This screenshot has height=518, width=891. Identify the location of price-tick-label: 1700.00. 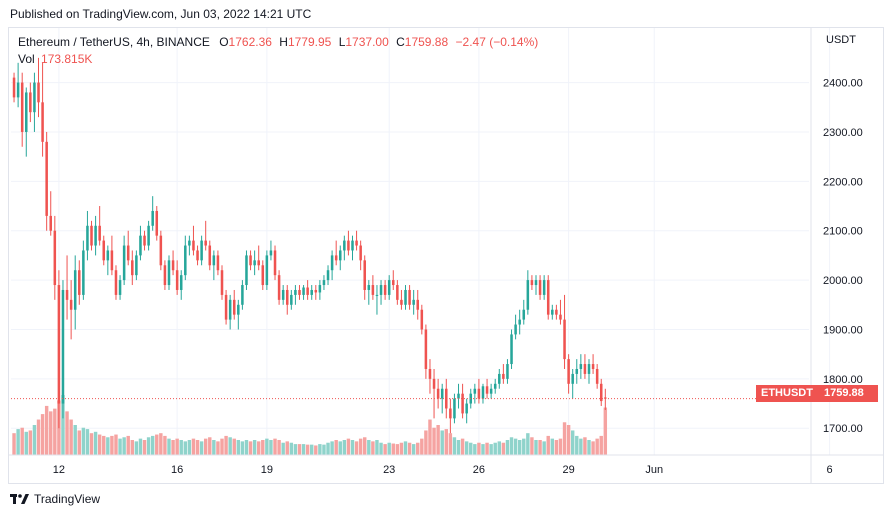
(843, 429).